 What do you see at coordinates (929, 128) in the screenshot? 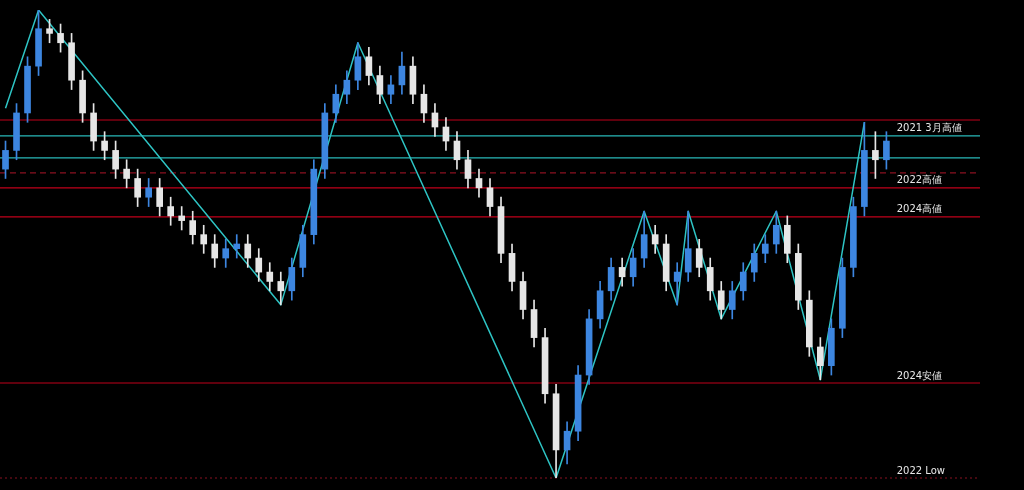
I see `ref-line-label: 2021 3月高値` at bounding box center [929, 128].